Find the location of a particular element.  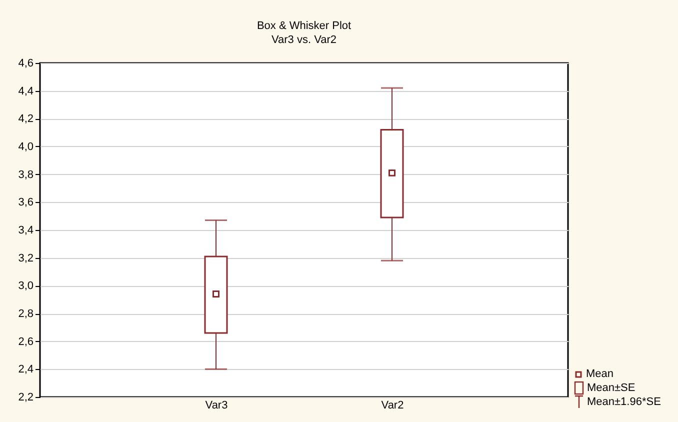

chart-title: Box & Whisker Plot is located at coordinates (304, 26).